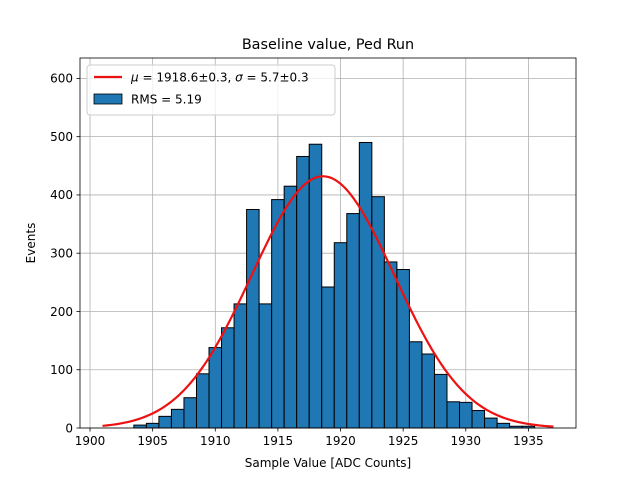 The height and width of the screenshot is (484, 640). What do you see at coordinates (309, 438) in the screenshot?
I see `x-axis-ticks: 1900 1905 1910 1915 1920 1925 1930 1935` at bounding box center [309, 438].